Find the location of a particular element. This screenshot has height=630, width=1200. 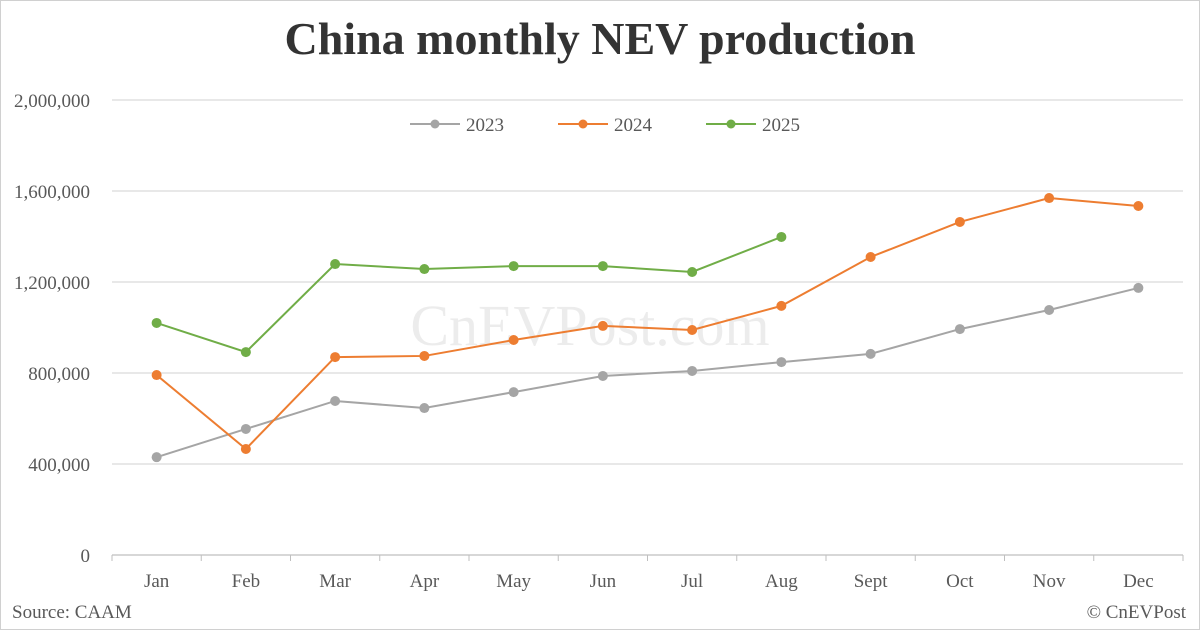

chart-title: China monthly NEV production is located at coordinates (600, 38).